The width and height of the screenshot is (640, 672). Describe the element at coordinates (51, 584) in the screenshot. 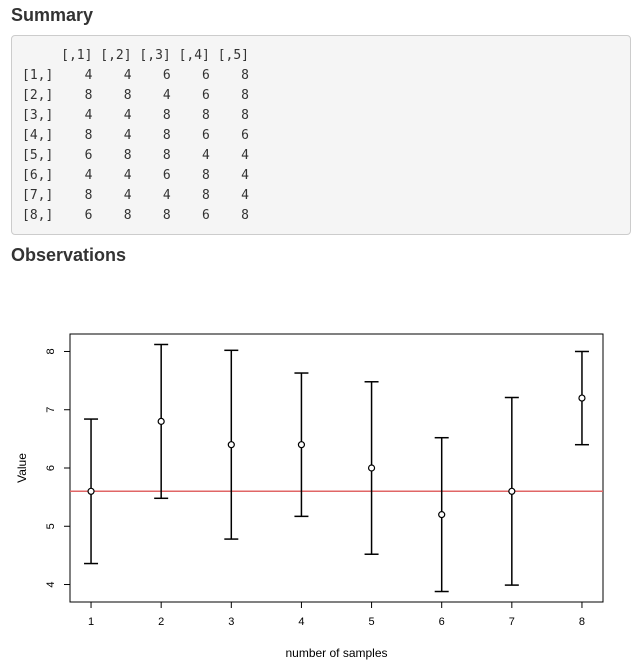

I see `y-tick-label: 4` at that location.